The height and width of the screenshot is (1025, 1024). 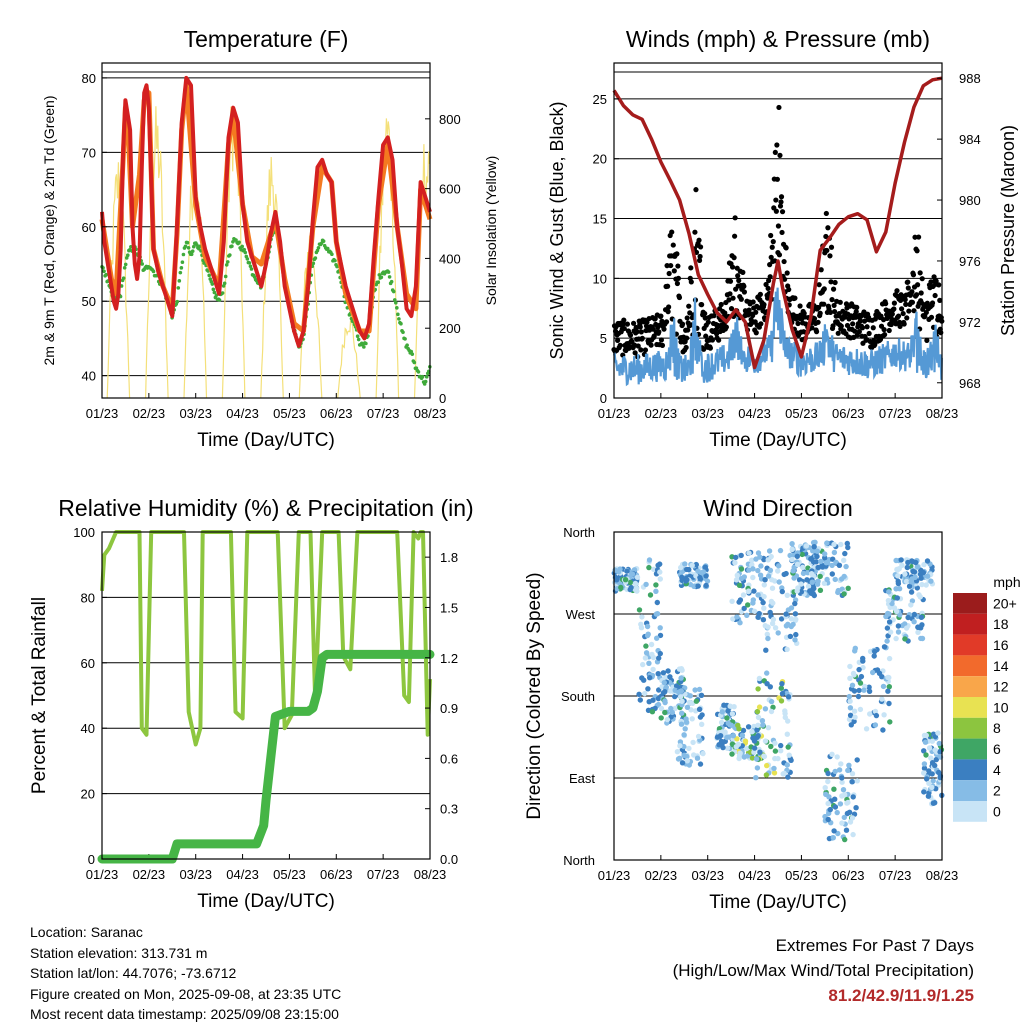 What do you see at coordinates (89, 301) in the screenshot?
I see `temperature-y-tick-label: 50` at bounding box center [89, 301].